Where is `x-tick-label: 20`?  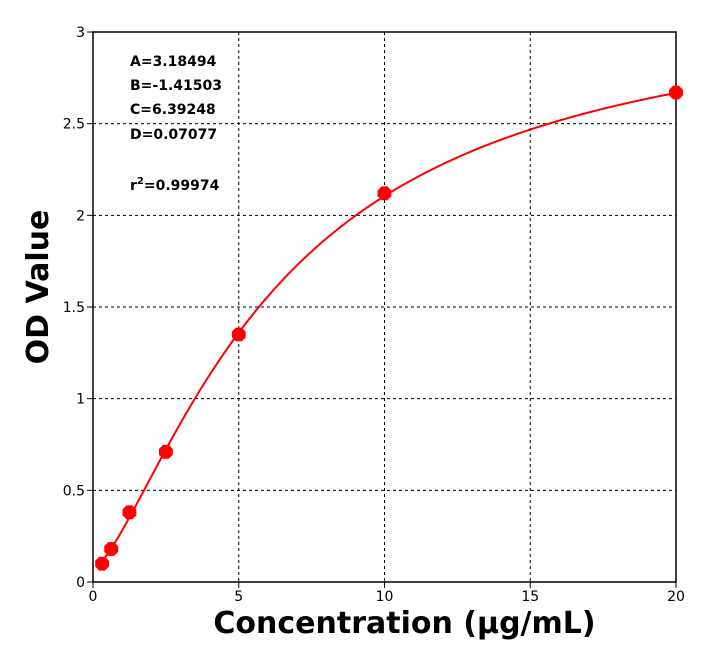 x-tick-label: 20 is located at coordinates (676, 597).